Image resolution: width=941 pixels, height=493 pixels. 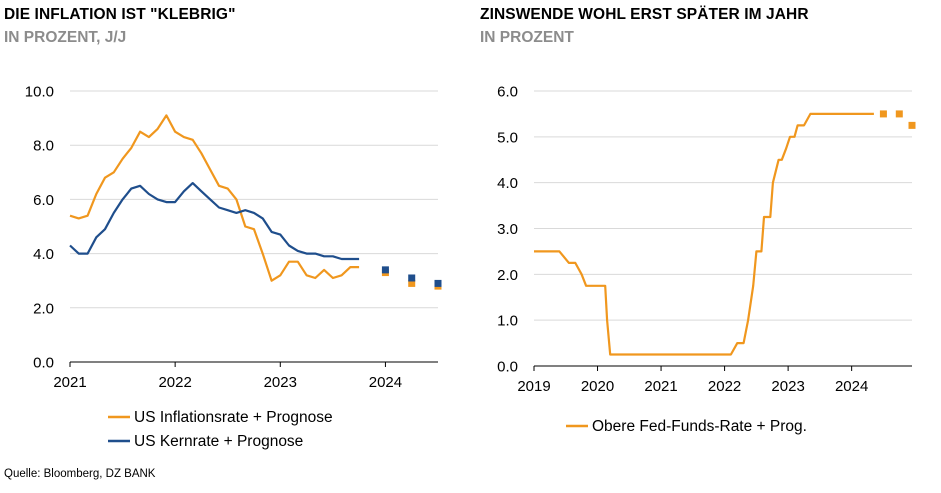 I want to click on left-ytick-label: 10.0, so click(x=39, y=92).